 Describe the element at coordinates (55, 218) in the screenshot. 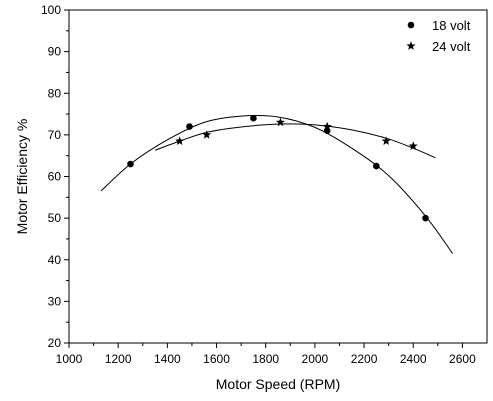

I see `y-tick-label: 50` at that location.